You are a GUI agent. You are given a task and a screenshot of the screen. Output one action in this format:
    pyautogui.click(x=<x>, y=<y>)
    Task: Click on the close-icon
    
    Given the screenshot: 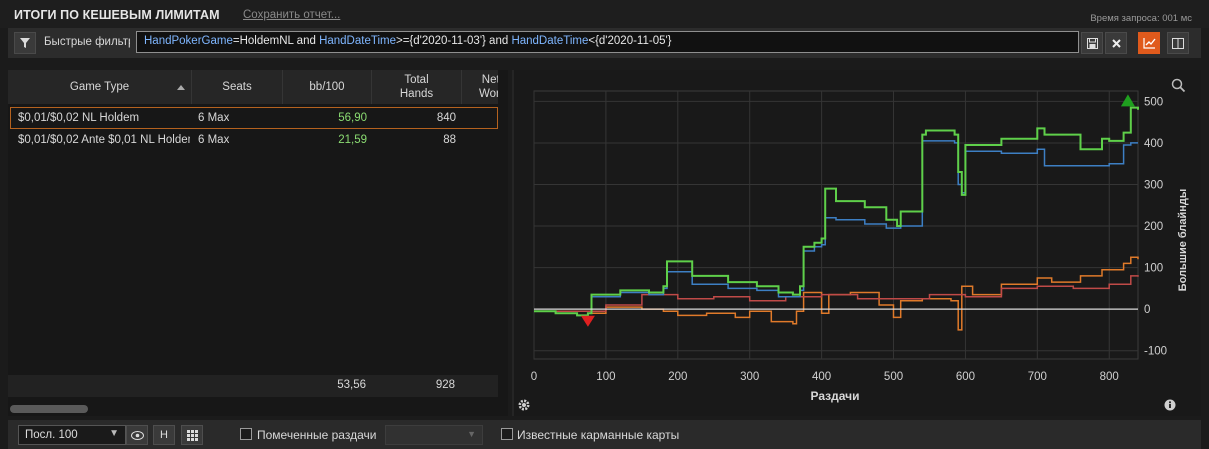 What is the action you would take?
    pyautogui.click(x=1116, y=43)
    